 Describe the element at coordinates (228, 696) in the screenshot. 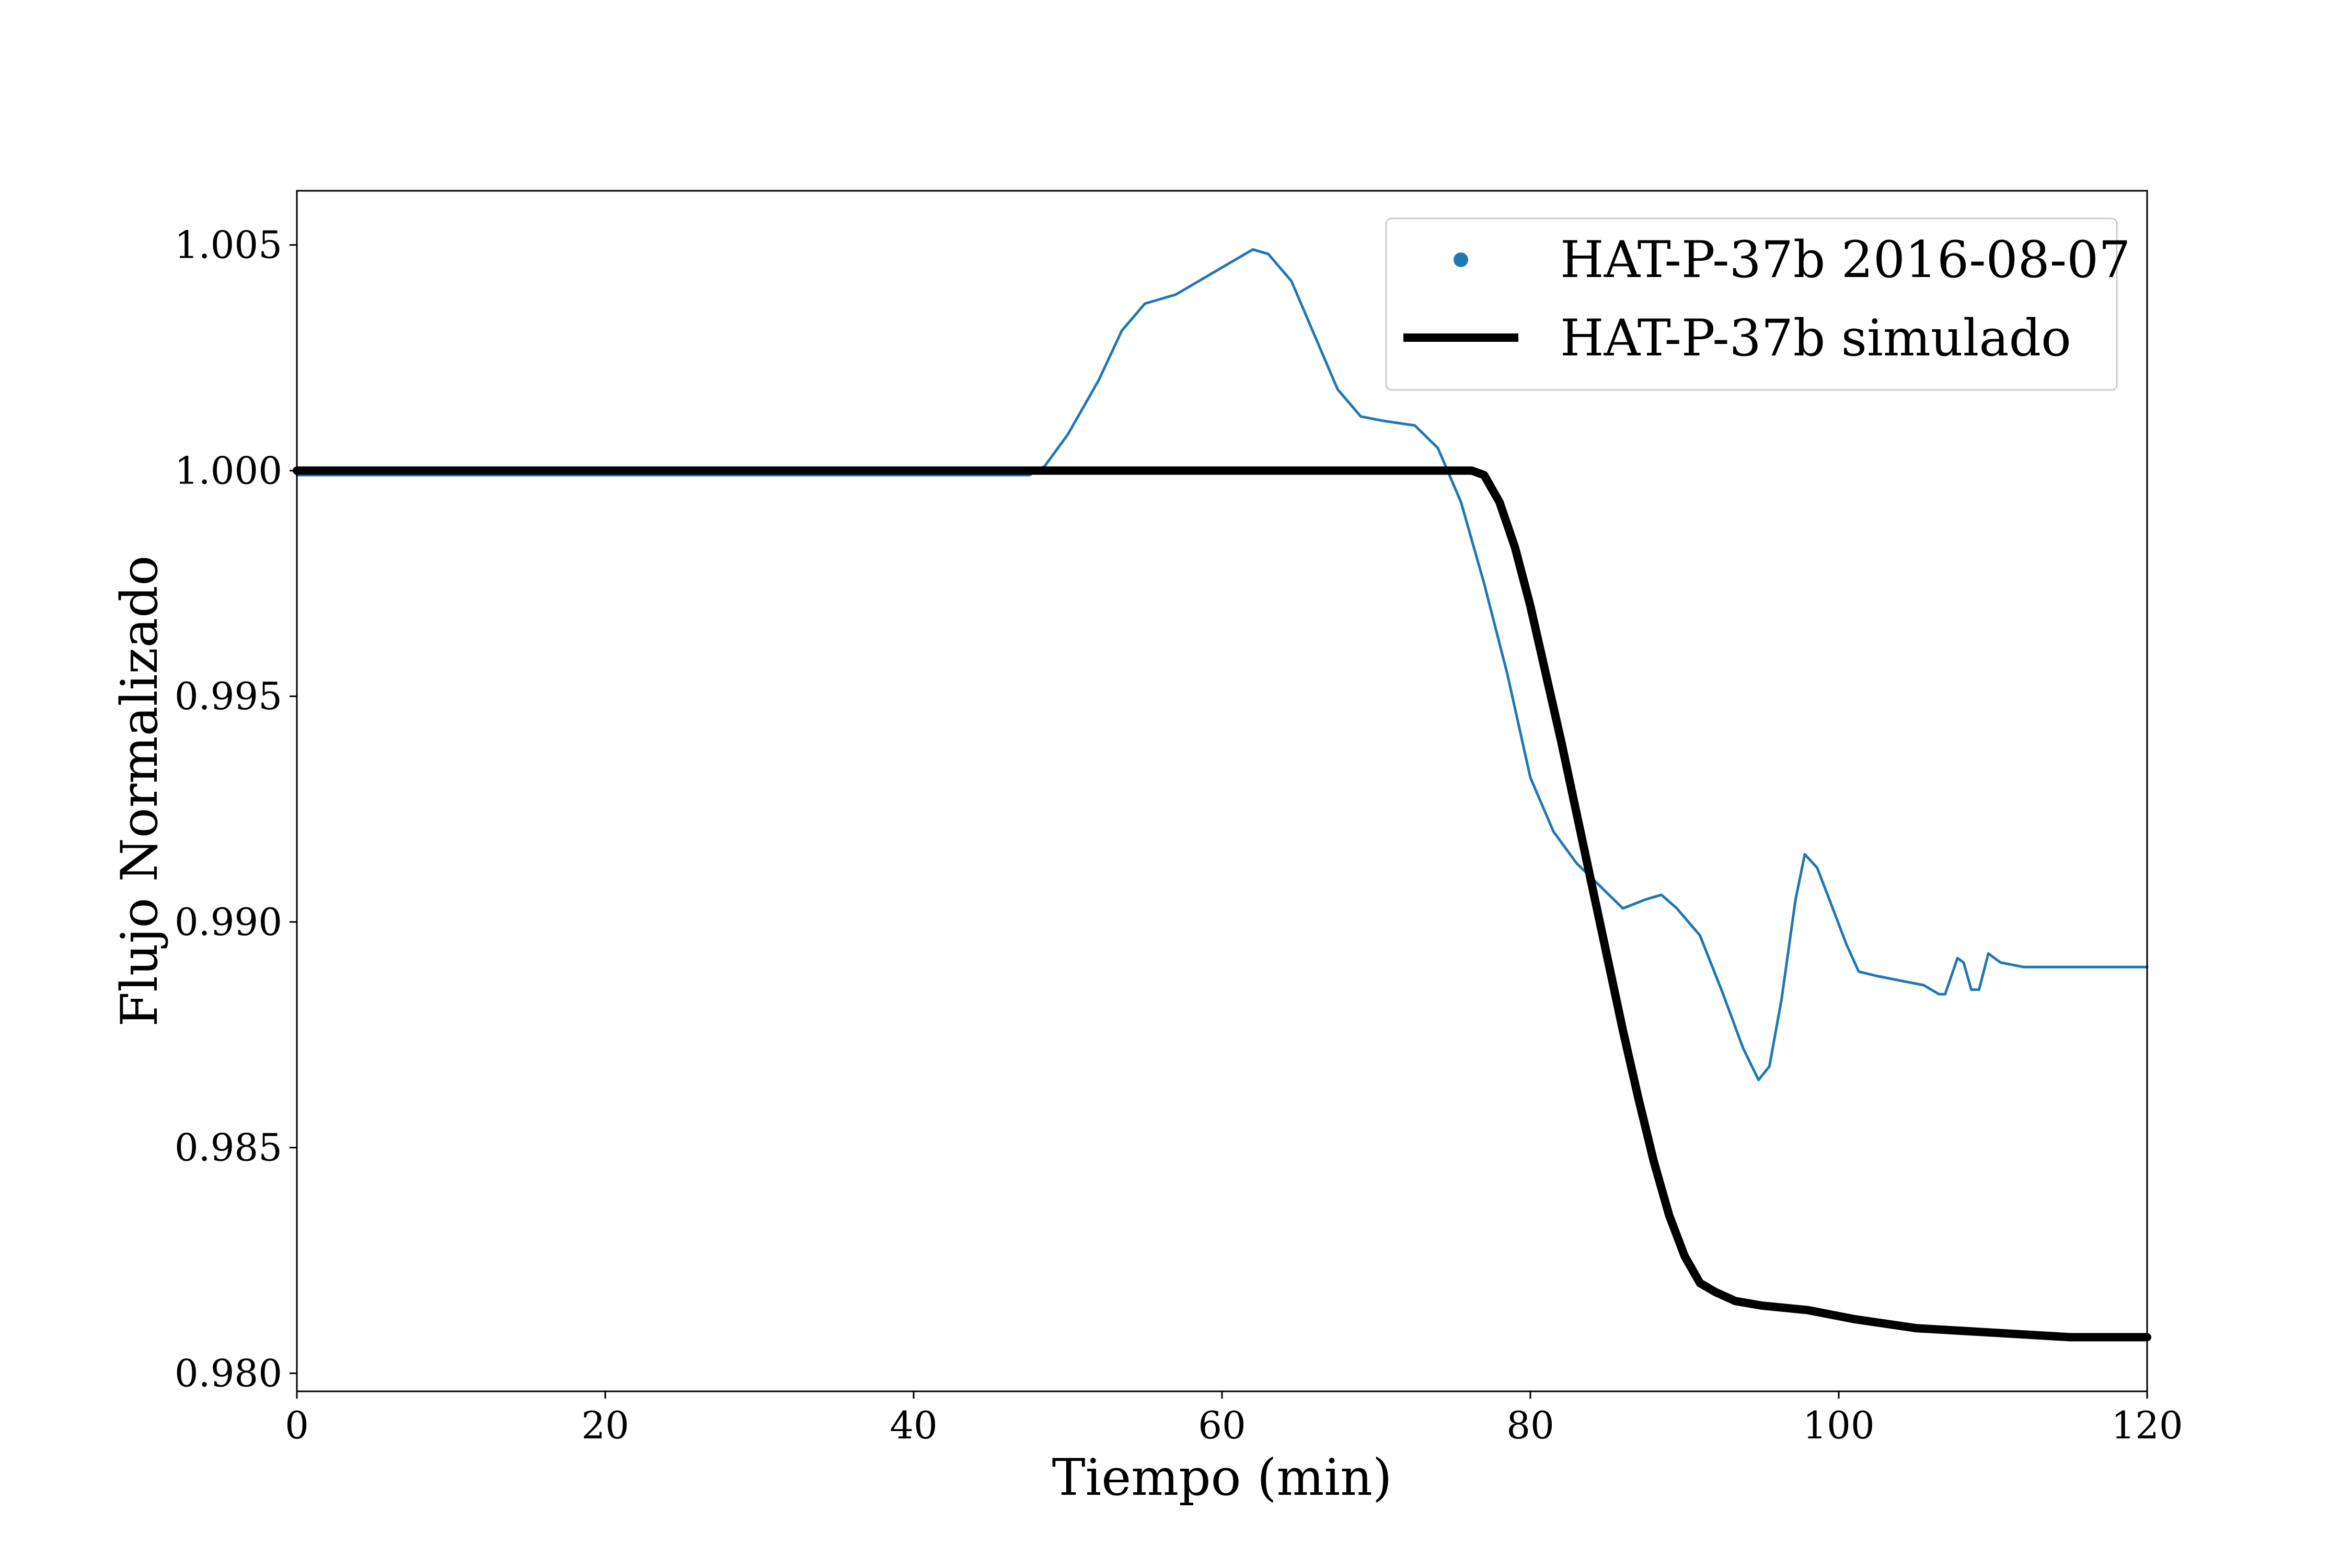

I see `y-tick-label: 0.995` at that location.